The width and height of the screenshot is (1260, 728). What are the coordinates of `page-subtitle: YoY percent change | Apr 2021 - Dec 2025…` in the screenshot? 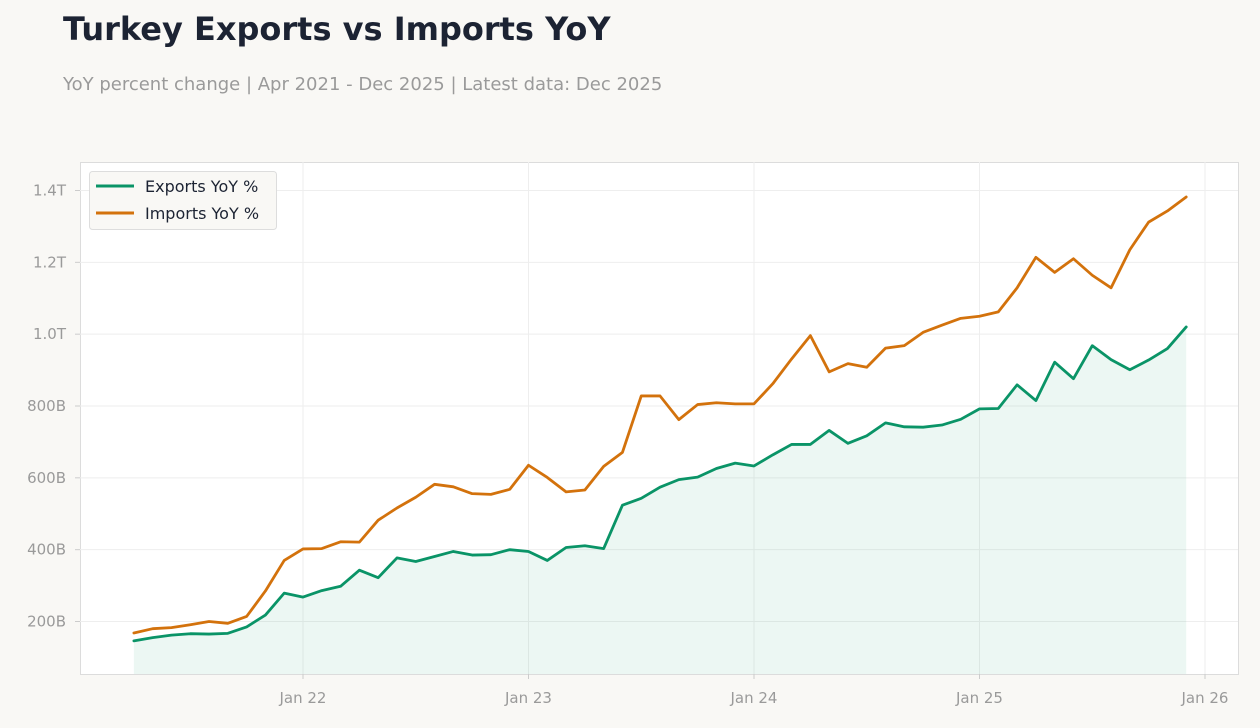 It's located at (363, 84).